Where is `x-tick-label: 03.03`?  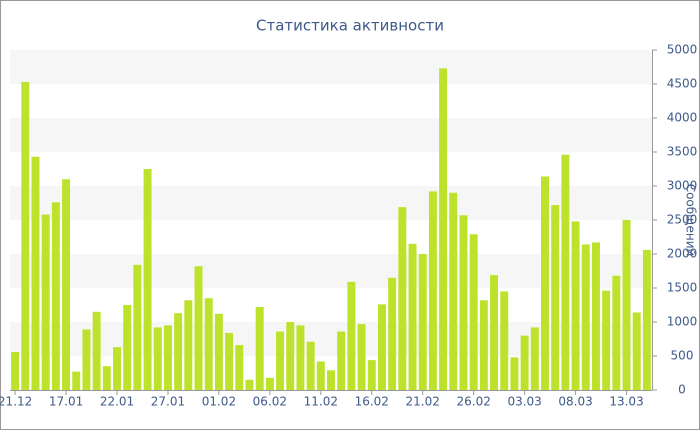 x-tick-label: 03.03 is located at coordinates (524, 402).